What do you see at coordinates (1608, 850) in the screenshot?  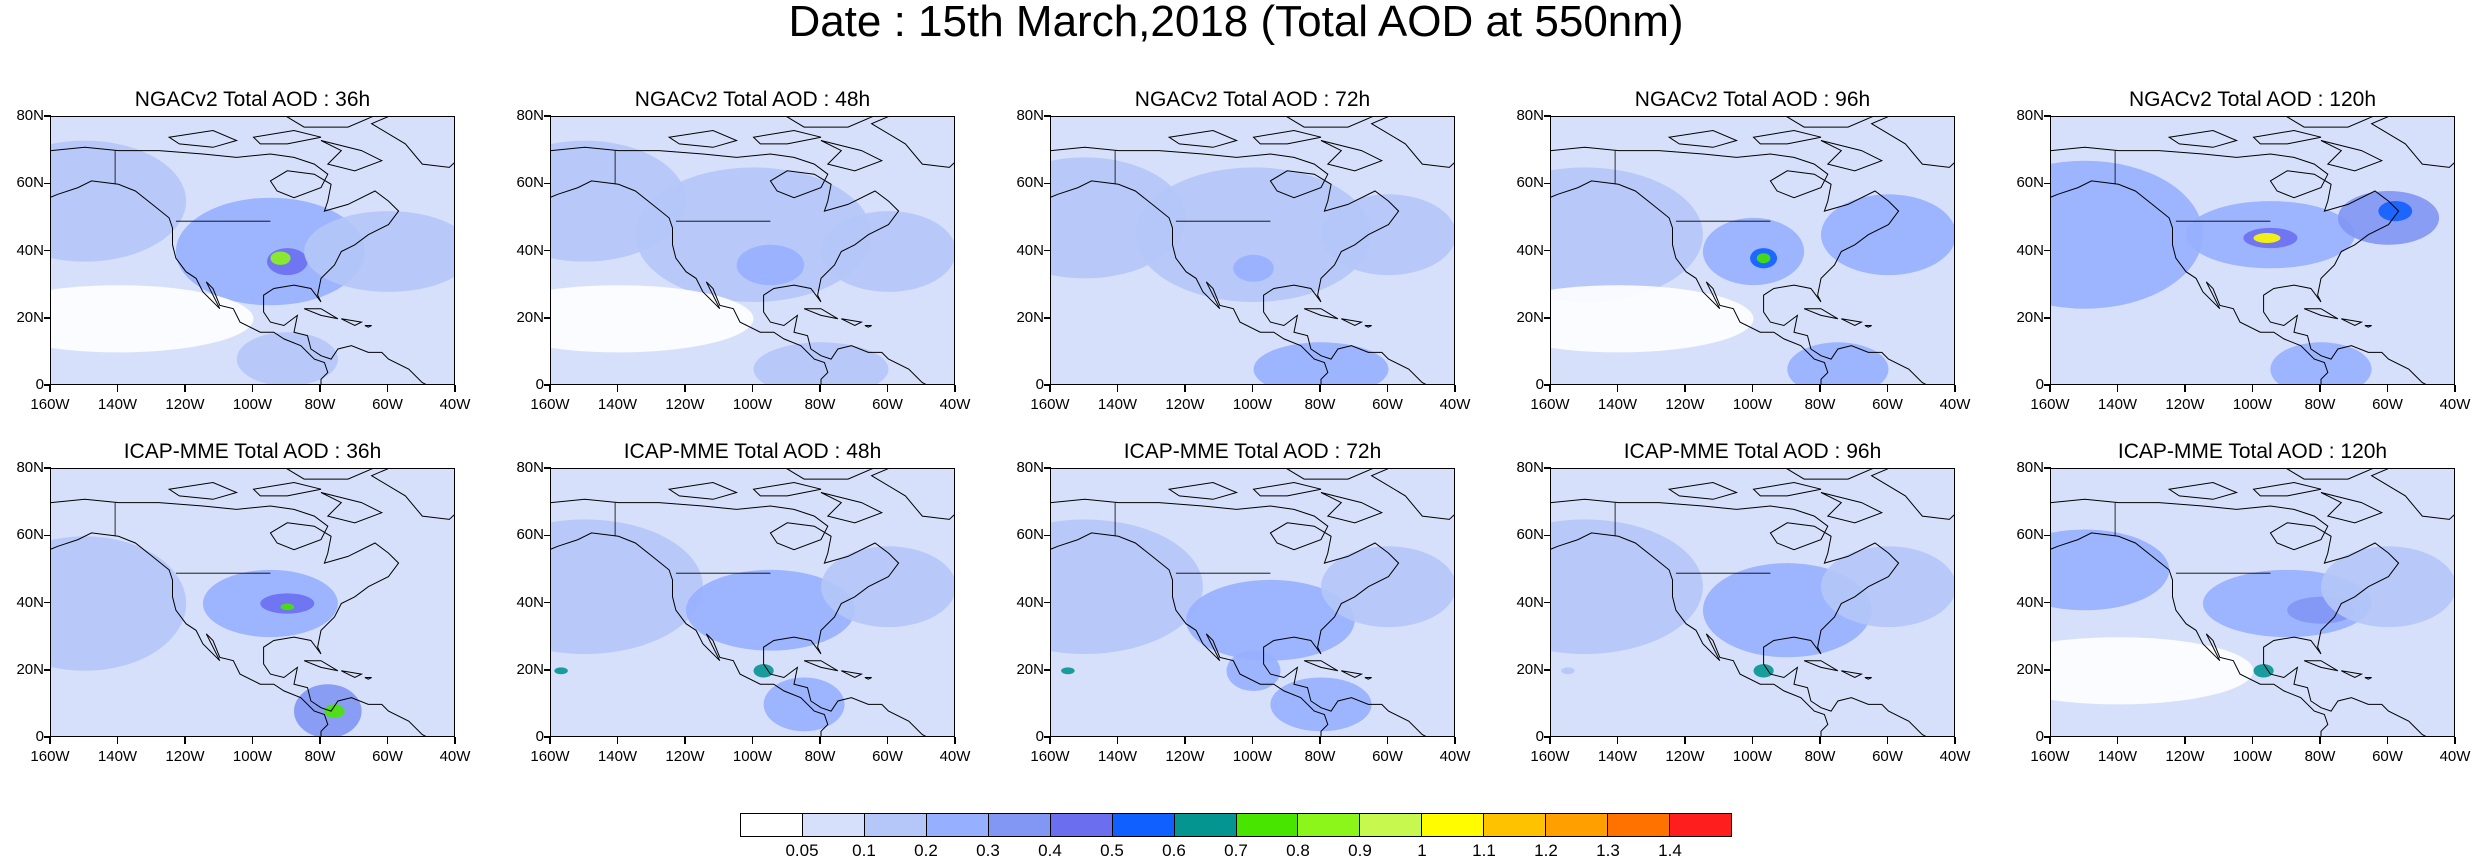 I see `colorbar-label: 1.3` at bounding box center [1608, 850].